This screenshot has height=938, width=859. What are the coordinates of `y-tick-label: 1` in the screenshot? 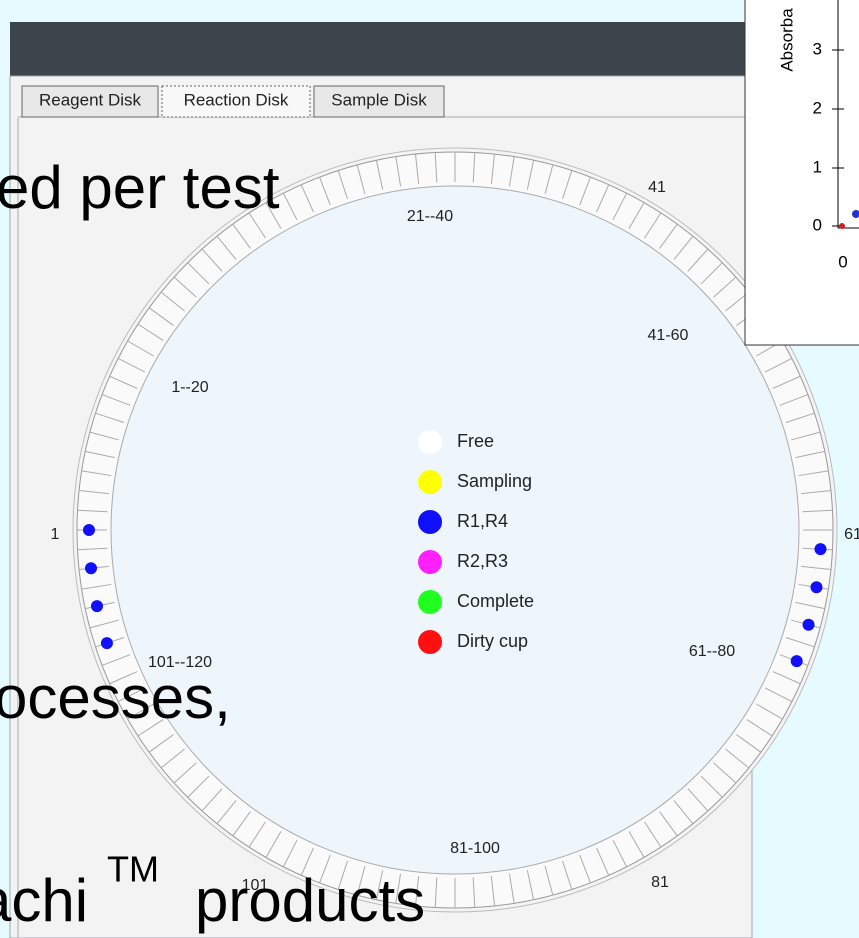 It's located at (817, 166).